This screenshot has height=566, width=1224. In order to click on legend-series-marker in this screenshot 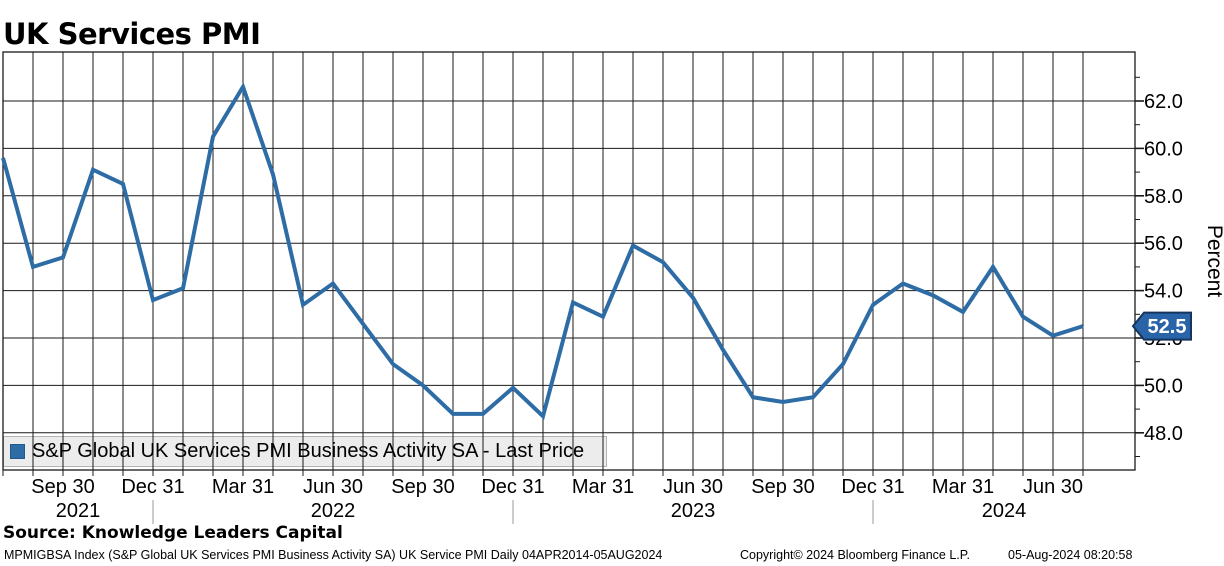, I will do `click(17, 451)`.